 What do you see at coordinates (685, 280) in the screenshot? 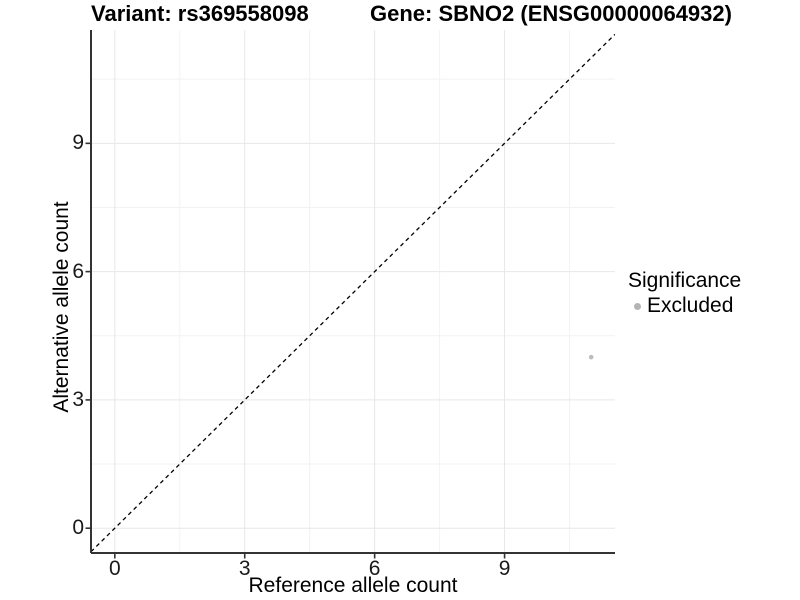
I see `legend-title: Significance` at bounding box center [685, 280].